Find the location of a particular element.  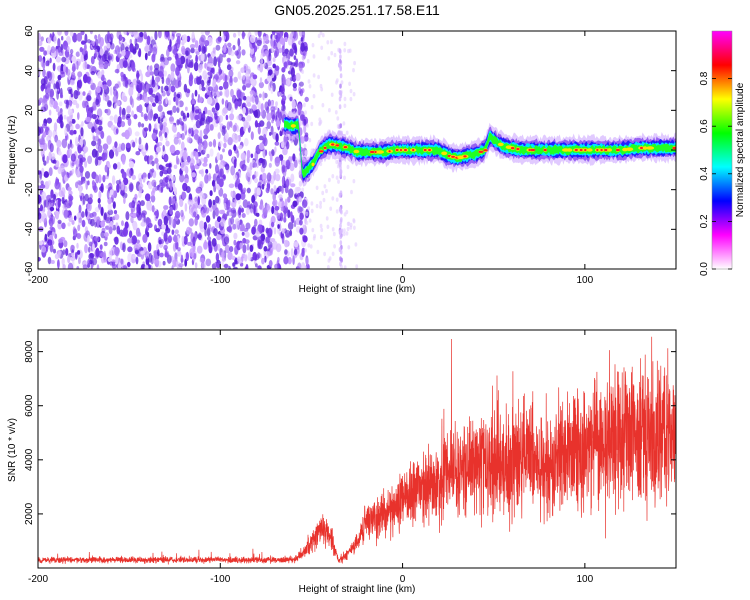

spectrogram-x-label: Height of straight line (km) is located at coordinates (357, 289).